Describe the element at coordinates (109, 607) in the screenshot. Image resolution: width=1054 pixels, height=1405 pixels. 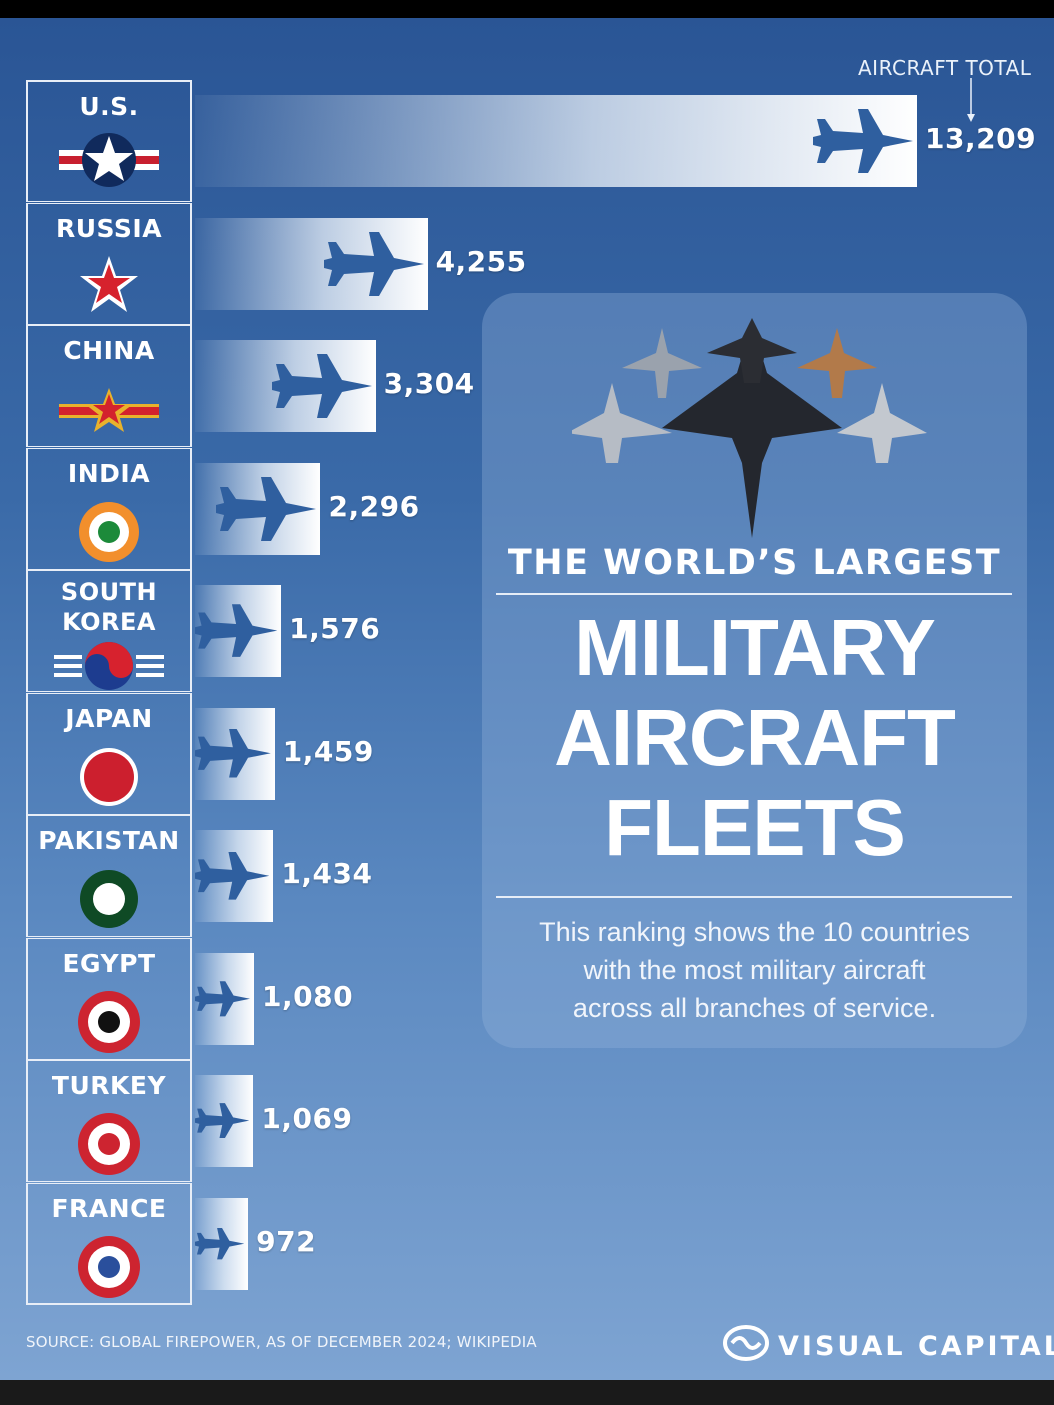
I see `country-name: SOUTH KOREA` at that location.